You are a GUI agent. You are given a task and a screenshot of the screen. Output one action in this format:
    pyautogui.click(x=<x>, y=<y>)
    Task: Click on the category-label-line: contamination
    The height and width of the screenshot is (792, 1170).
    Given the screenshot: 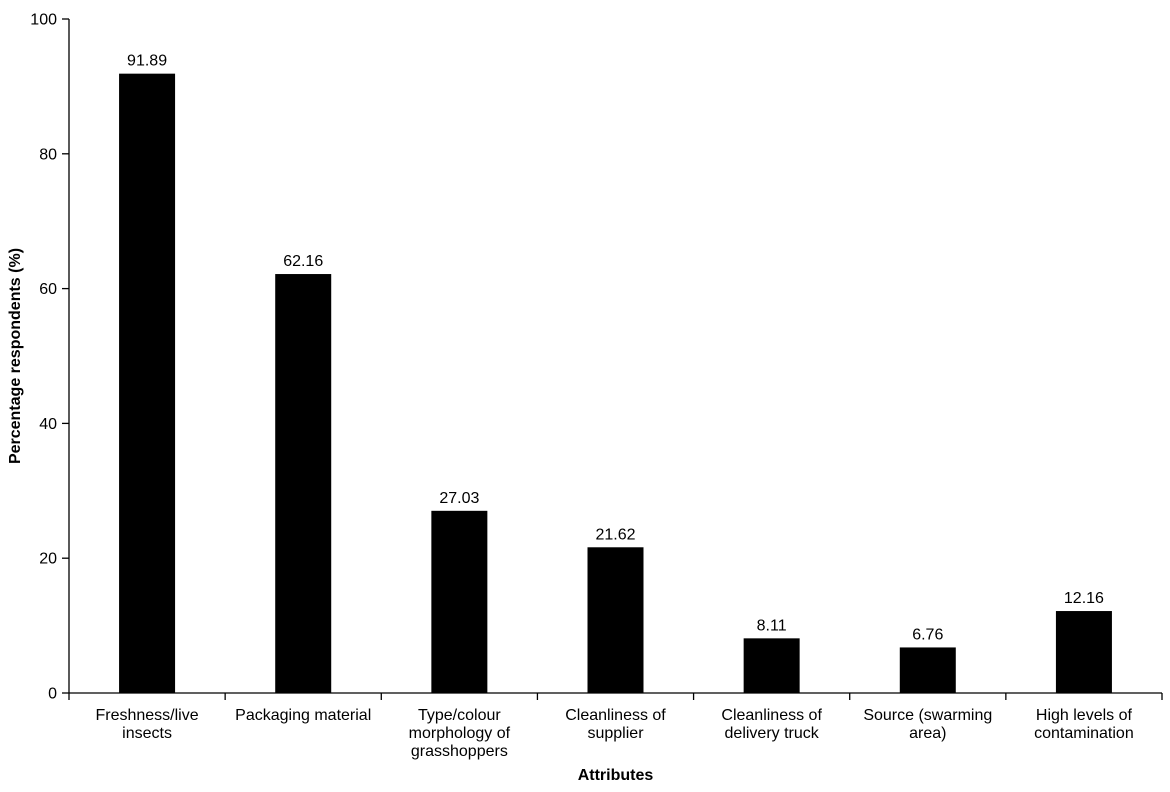 What is the action you would take?
    pyautogui.click(x=1084, y=733)
    